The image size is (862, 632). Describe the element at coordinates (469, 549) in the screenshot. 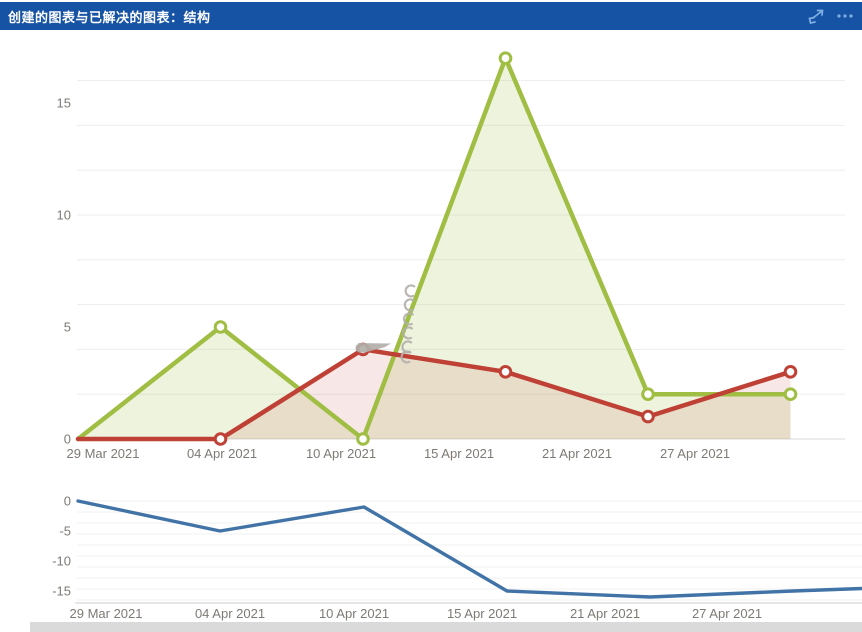

I see `blue-series-line` at that location.